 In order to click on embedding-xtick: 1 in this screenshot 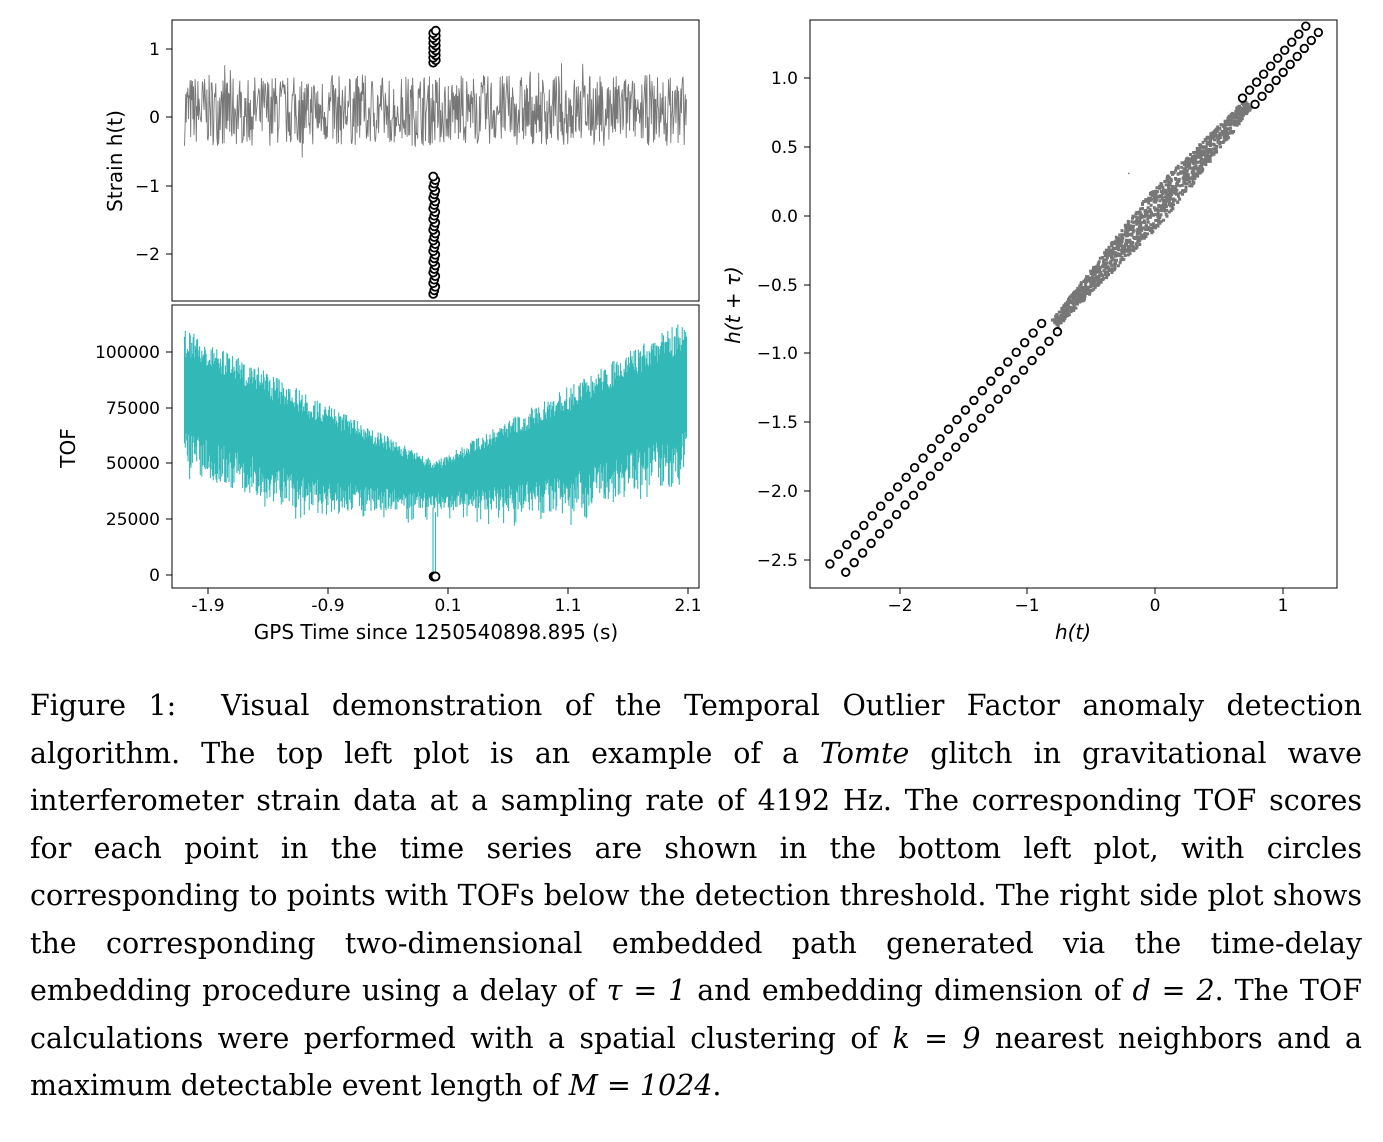, I will do `click(1283, 606)`.